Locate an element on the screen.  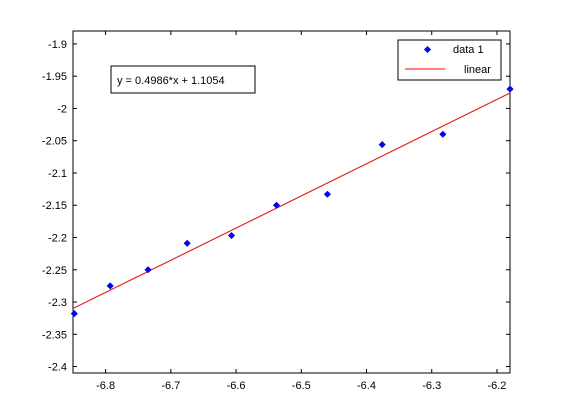
y-tick-label: -1.9 is located at coordinates (57, 45).